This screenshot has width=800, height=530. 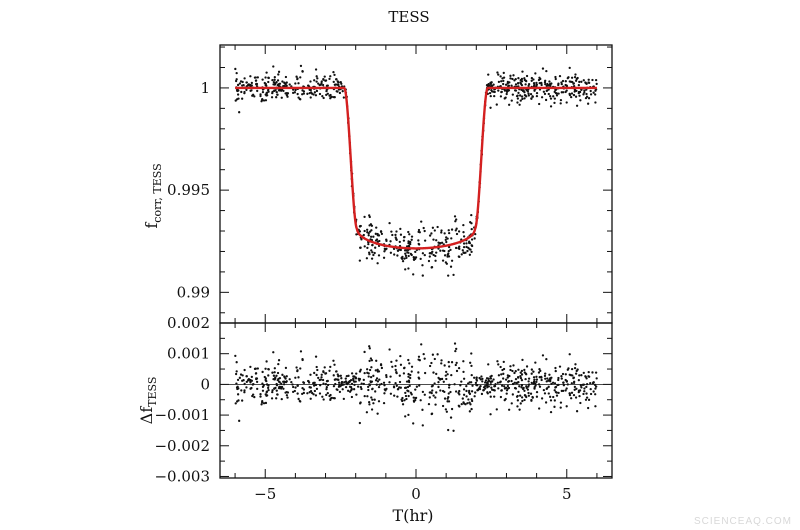 I want to click on chart-title: TESS, so click(x=408, y=17).